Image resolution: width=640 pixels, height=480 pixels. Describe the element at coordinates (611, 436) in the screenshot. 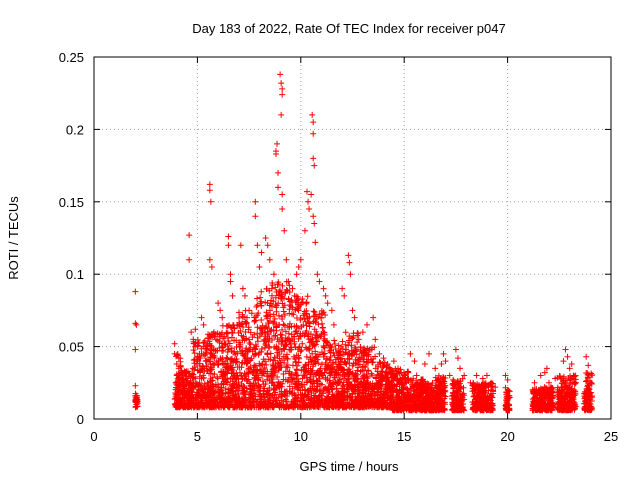

I see `x-tick-label: 25` at that location.